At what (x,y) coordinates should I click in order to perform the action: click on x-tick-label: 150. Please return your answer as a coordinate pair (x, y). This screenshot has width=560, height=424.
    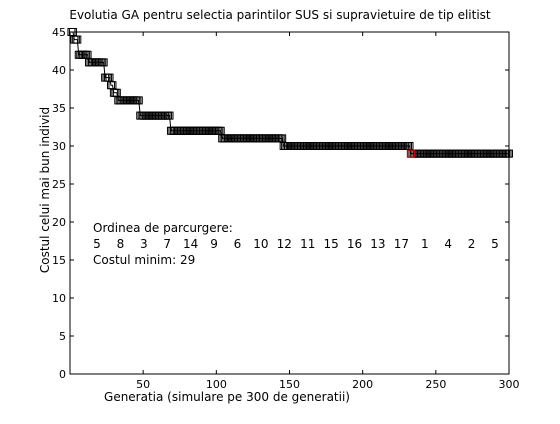
    Looking at the image, I should click on (289, 384).